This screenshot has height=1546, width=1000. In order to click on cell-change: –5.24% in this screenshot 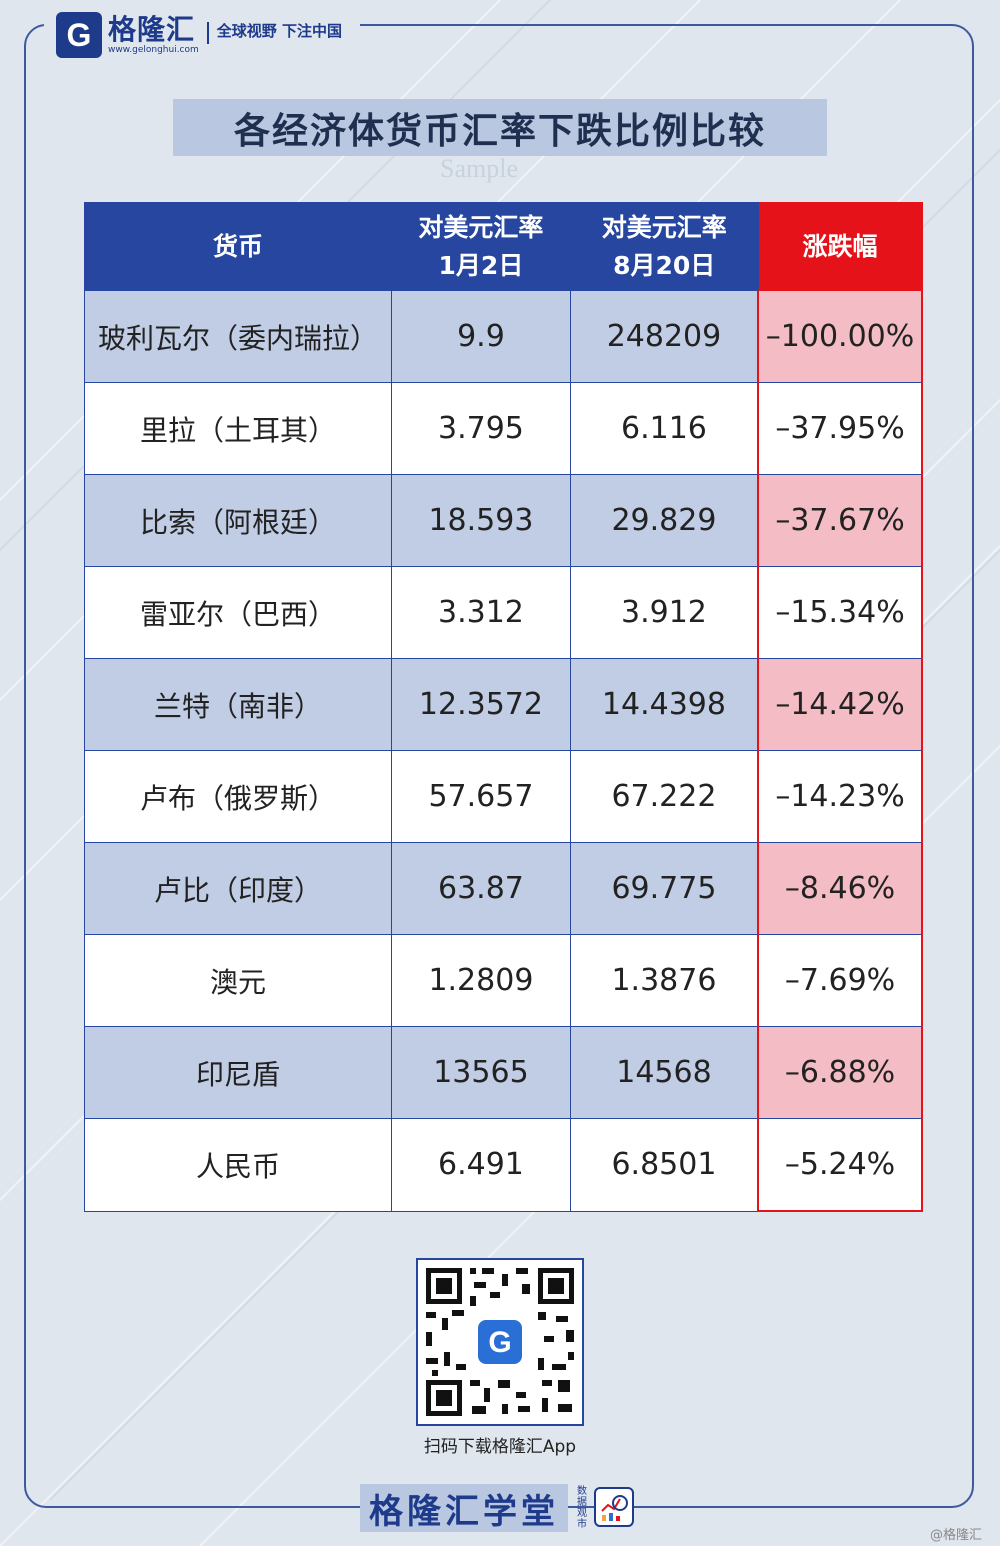, I will do `click(840, 1165)`.